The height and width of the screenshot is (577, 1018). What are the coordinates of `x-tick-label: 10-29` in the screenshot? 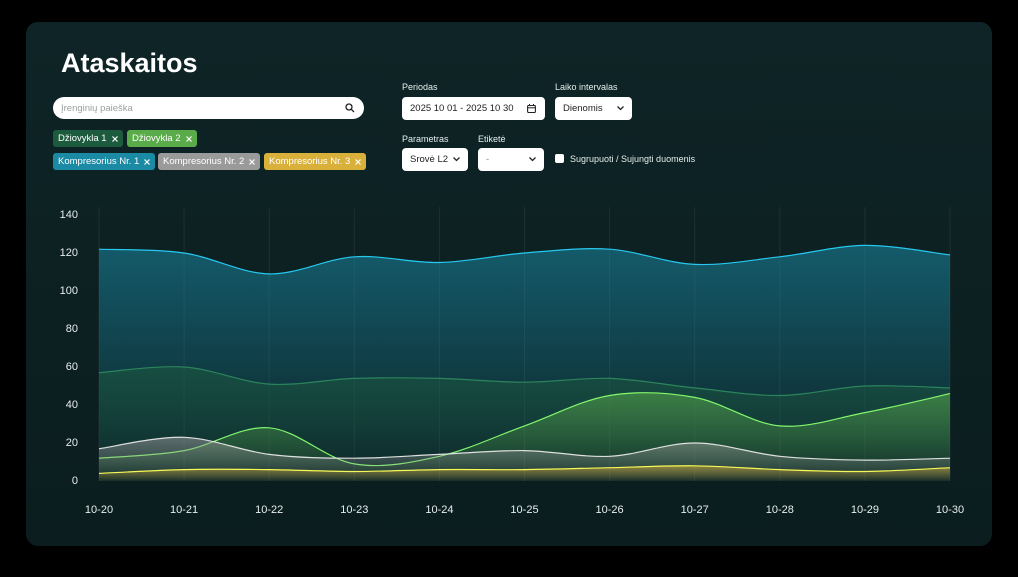 It's located at (865, 510).